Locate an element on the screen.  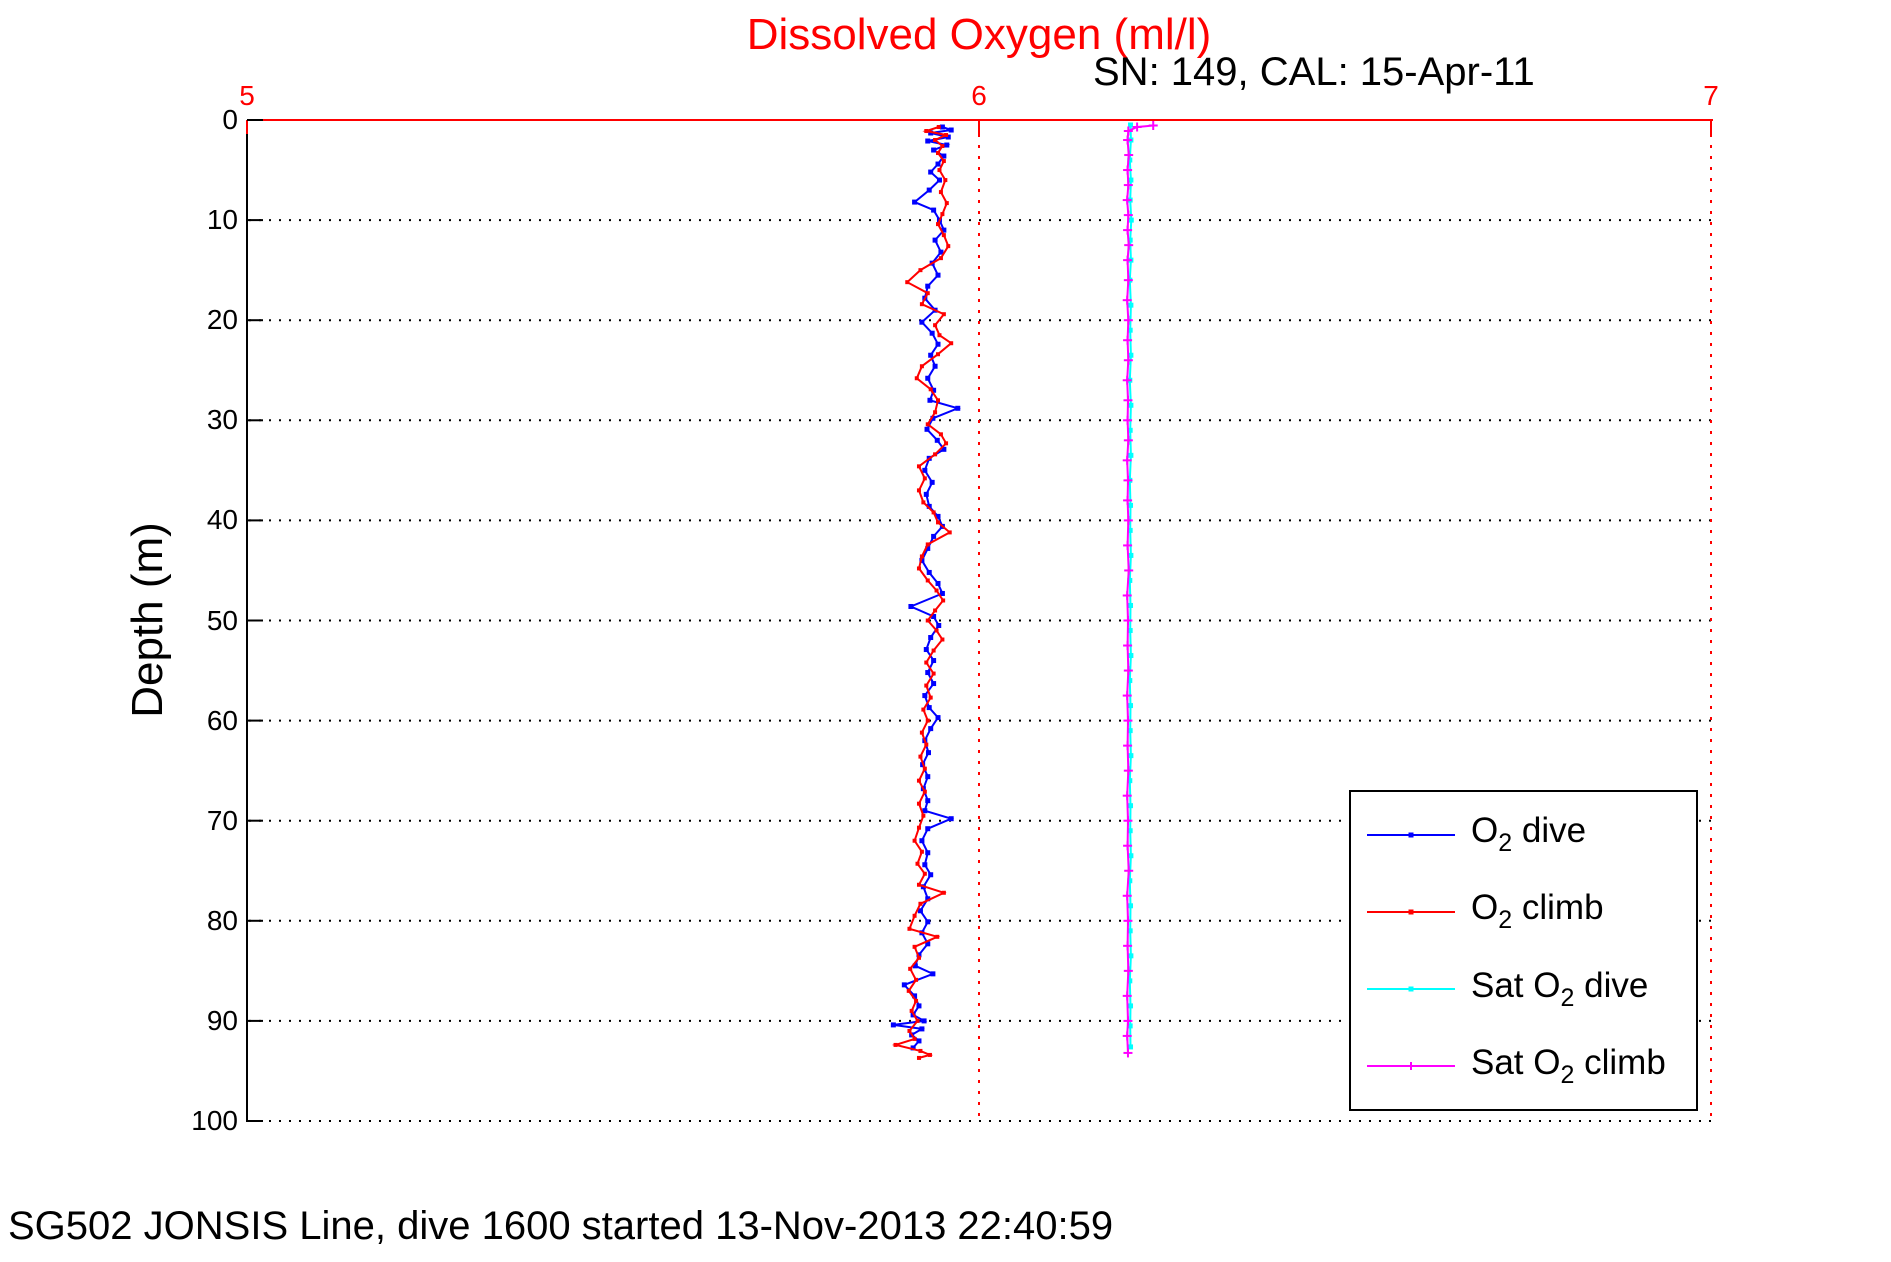
y-tick-label: 70 is located at coordinates (222, 820).